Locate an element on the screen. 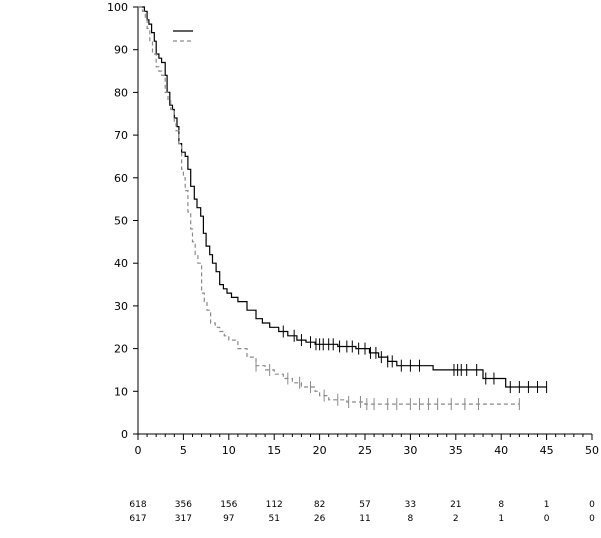  x-tick-label: 35 is located at coordinates (456, 450).